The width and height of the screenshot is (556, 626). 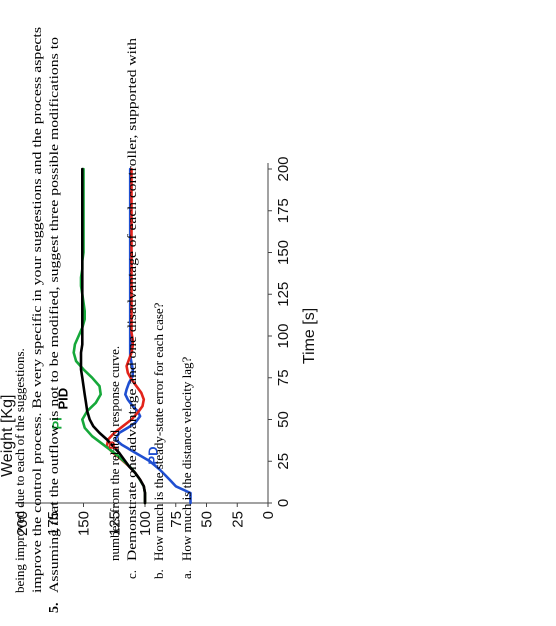 I want to click on question-a-letter: a., so click(x=186, y=574).